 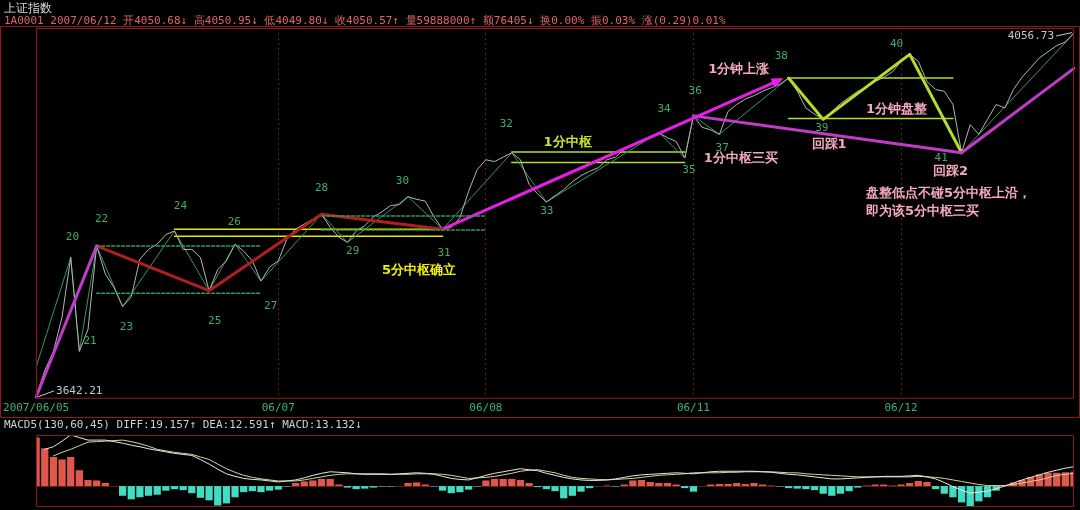 I want to click on annotation: 回踩1, so click(x=829, y=144).